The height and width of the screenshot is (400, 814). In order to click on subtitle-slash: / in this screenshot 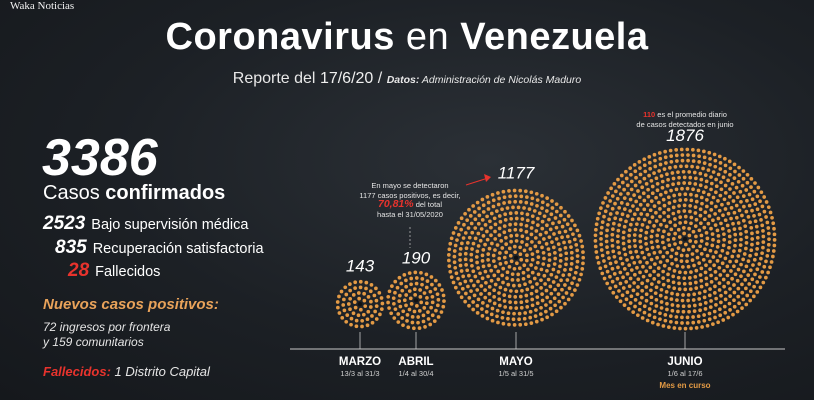, I will do `click(380, 78)`.